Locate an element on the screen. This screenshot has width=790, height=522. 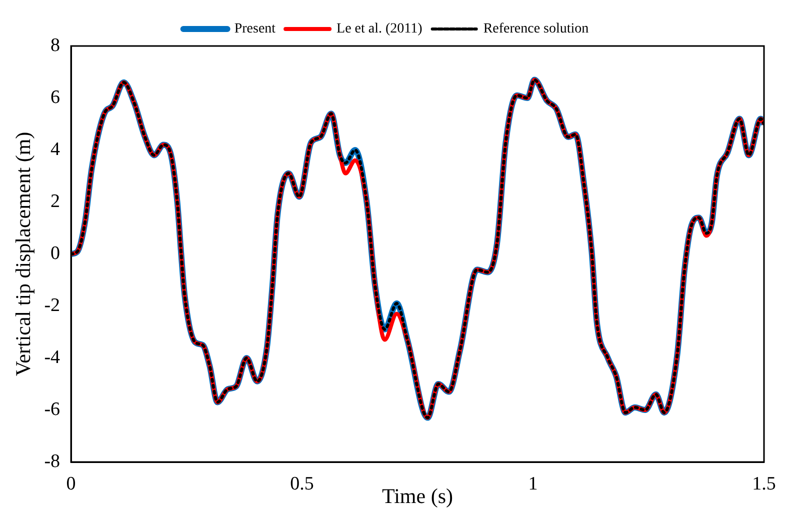
y-tick-label: -6 is located at coordinates (52, 409).